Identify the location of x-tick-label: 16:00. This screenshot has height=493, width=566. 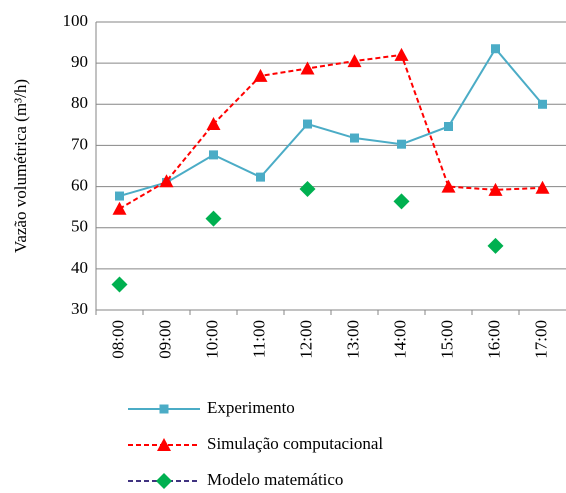
(493, 339).